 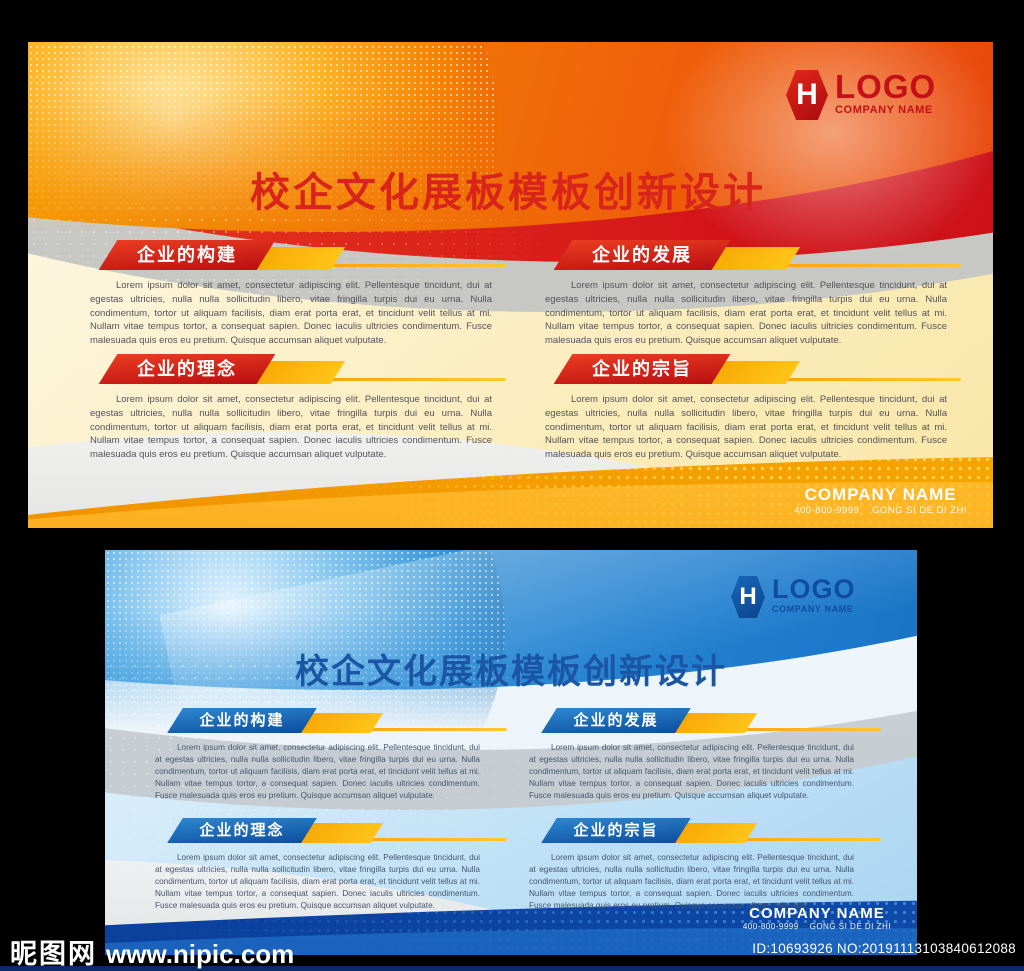 What do you see at coordinates (53, 954) in the screenshot?
I see `watermark-site-name: 昵图网` at bounding box center [53, 954].